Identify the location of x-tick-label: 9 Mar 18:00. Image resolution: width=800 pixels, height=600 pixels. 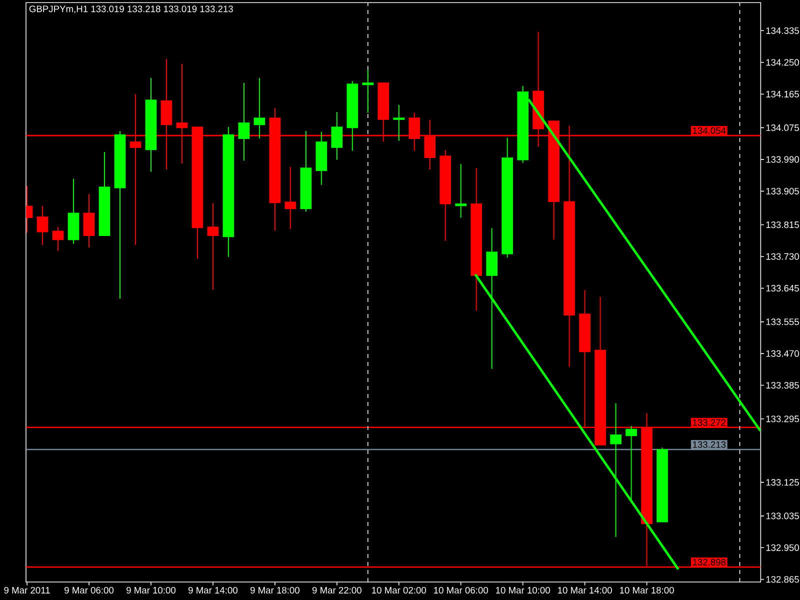
(275, 590).